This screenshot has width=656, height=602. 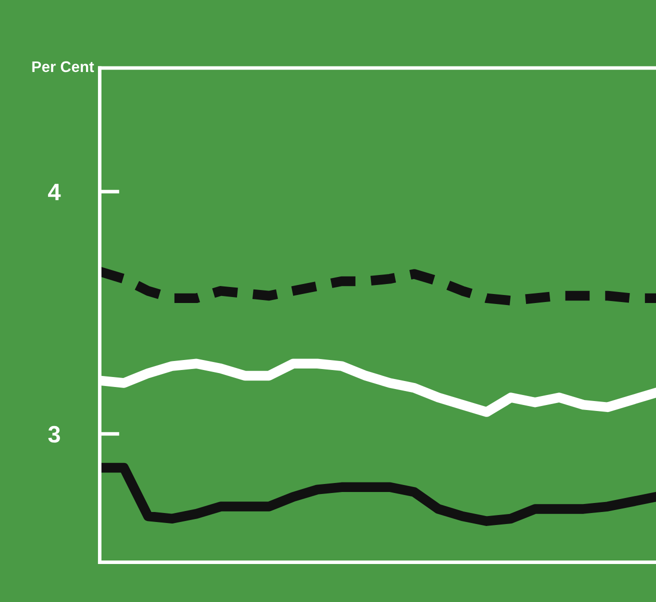 What do you see at coordinates (63, 66) in the screenshot?
I see `y-axis-title: Per Cent` at bounding box center [63, 66].